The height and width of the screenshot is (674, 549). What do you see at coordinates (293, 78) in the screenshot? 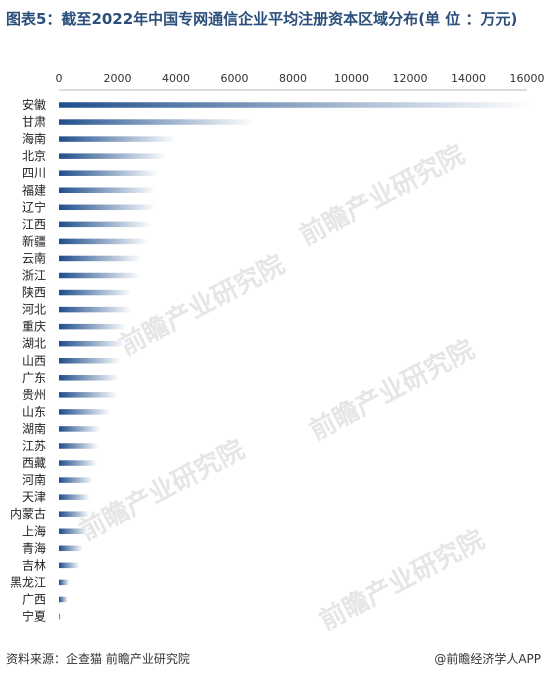
I see `x-tick-label: 8000` at bounding box center [293, 78].